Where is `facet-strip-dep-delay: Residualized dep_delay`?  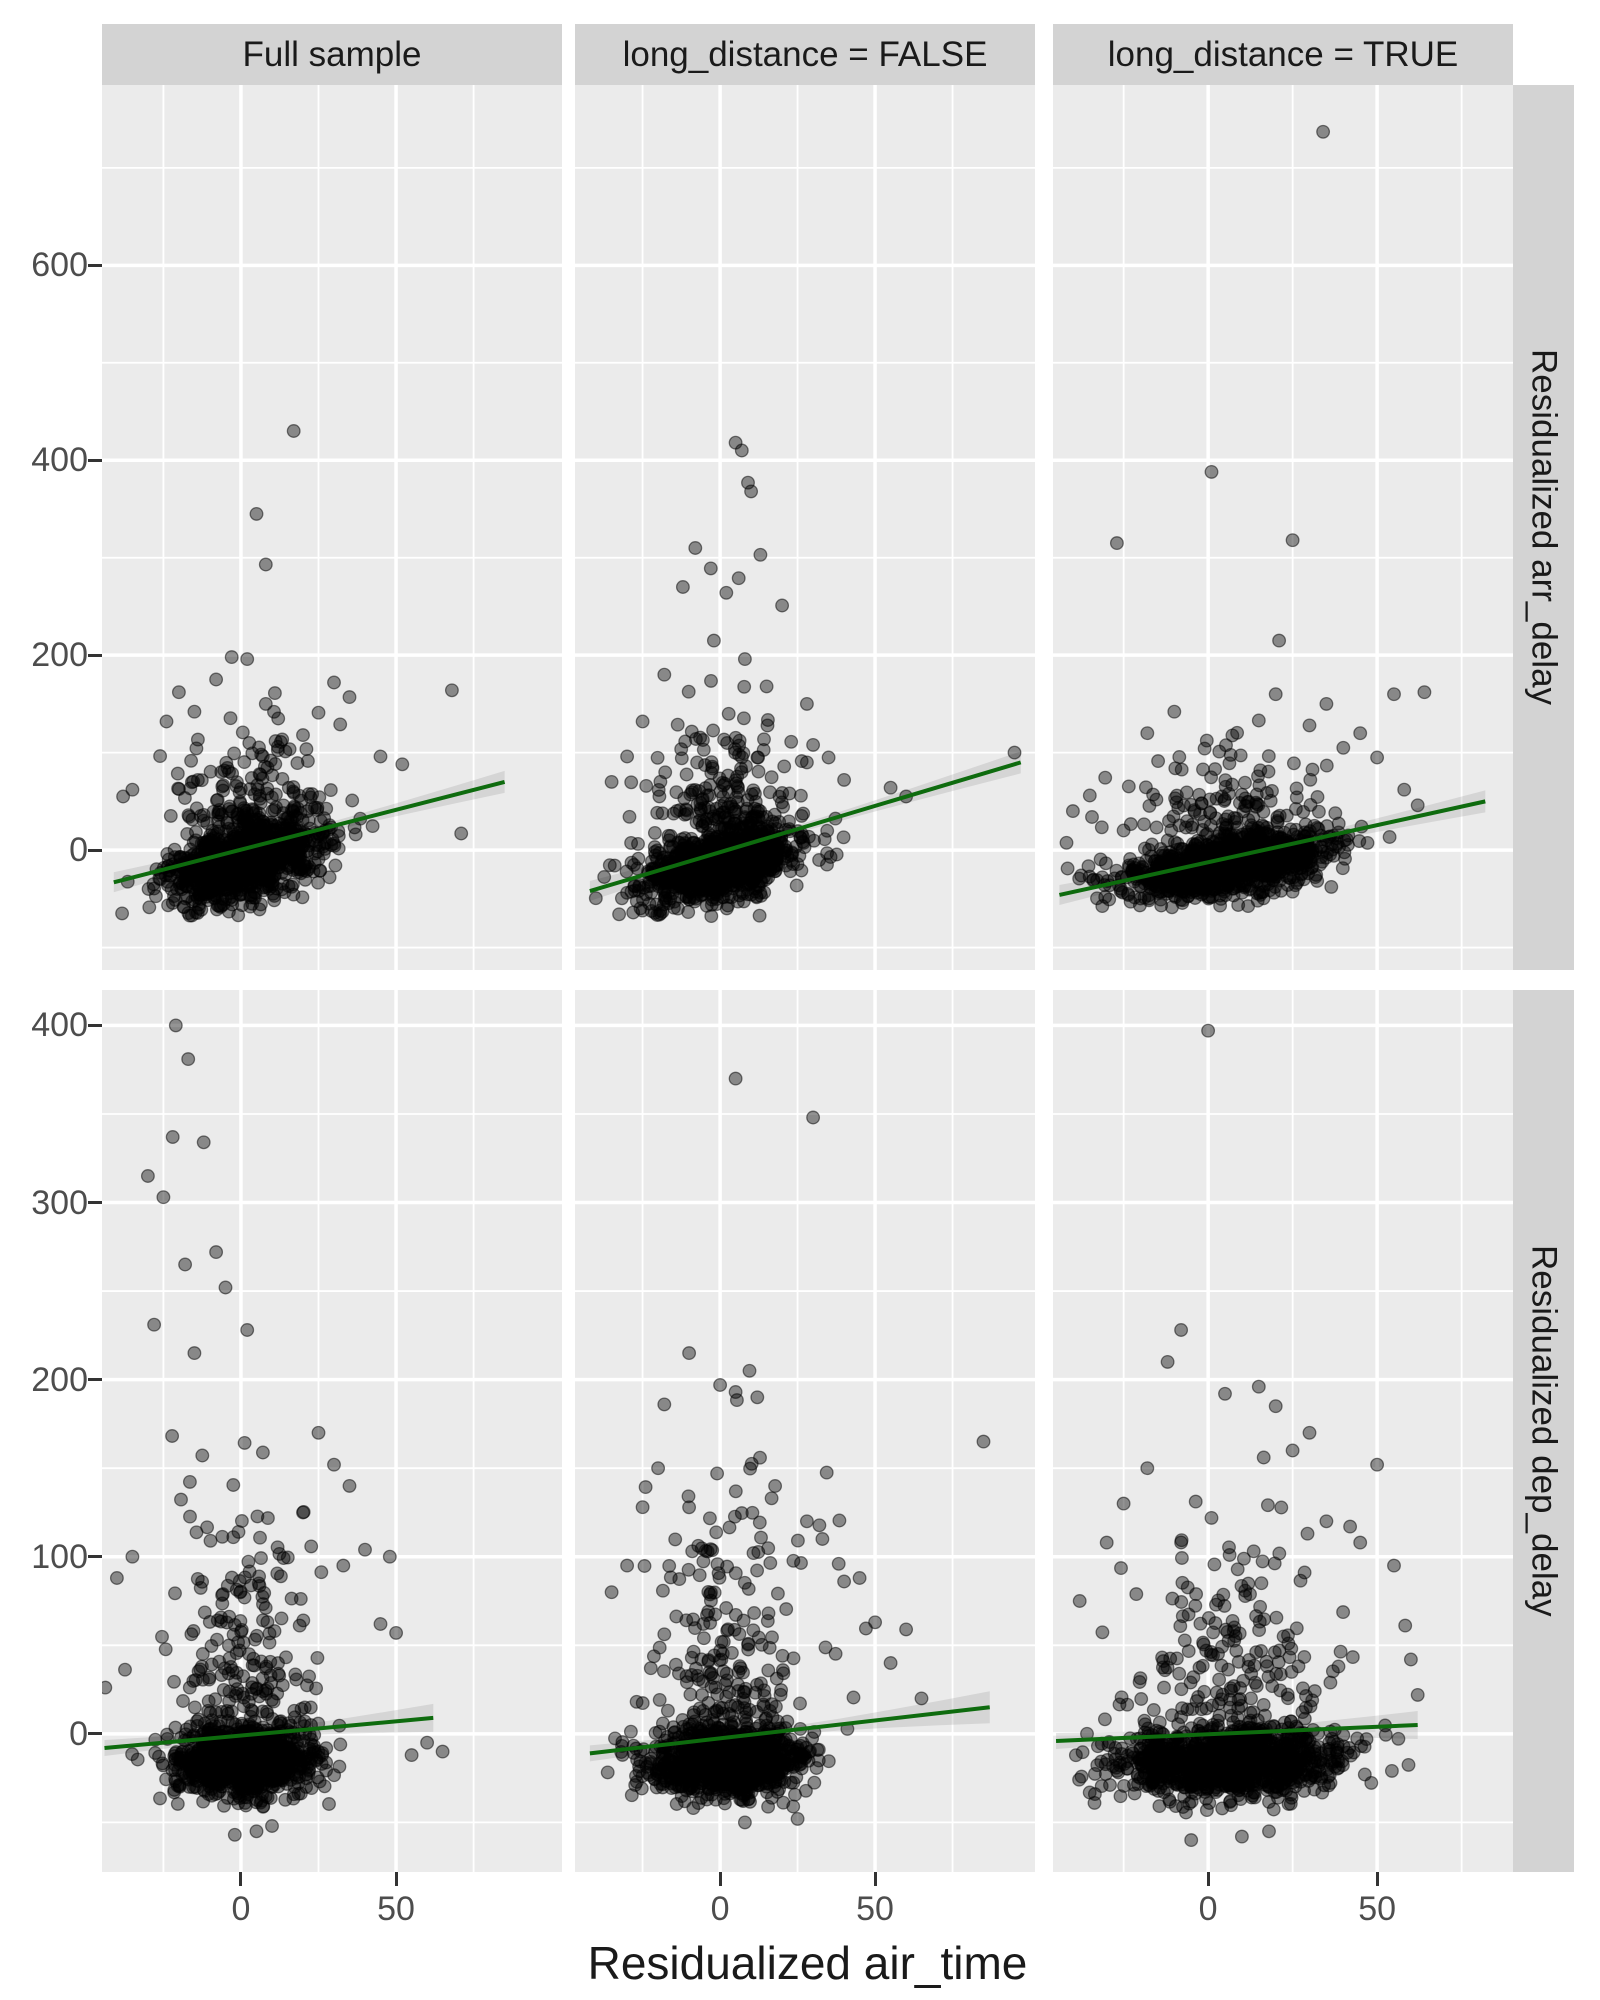 facet-strip-dep-delay: Residualized dep_delay is located at coordinates (1543, 1431).